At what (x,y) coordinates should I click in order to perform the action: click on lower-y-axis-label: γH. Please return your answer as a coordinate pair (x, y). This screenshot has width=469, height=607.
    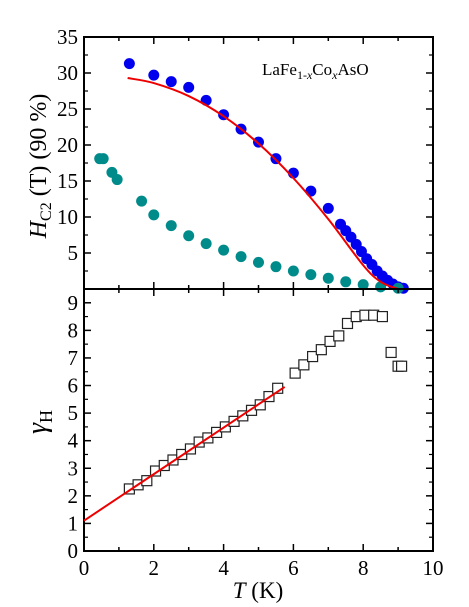
    Looking at the image, I should click on (39, 422).